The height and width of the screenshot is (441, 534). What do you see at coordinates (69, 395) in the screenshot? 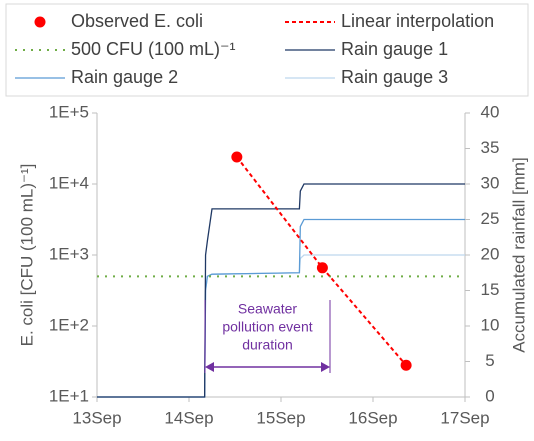
I see `y-tick-label: 1E+1` at bounding box center [69, 395].